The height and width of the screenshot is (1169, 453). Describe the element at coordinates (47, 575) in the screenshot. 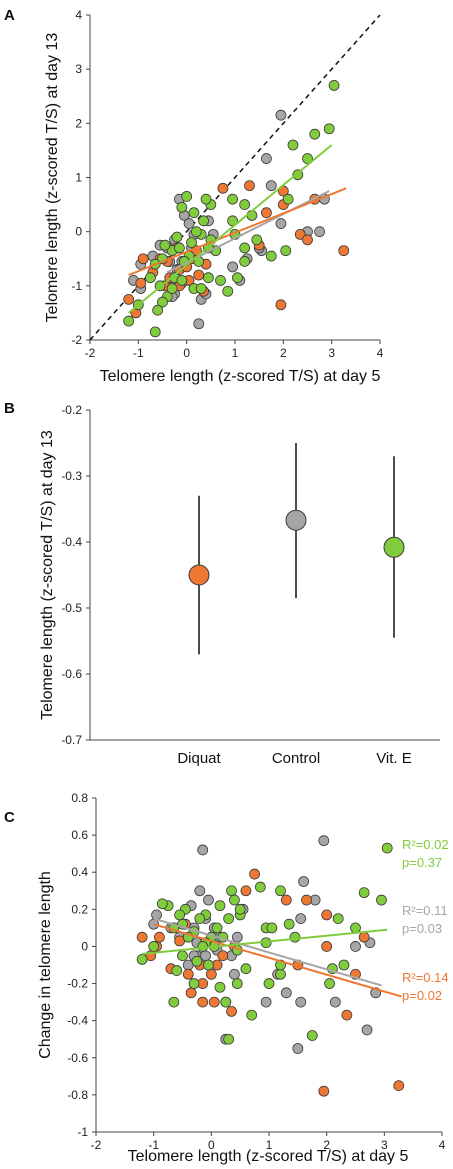

I see `y-axis-title: Telomere length (z-scored T/S) at day 13` at that location.